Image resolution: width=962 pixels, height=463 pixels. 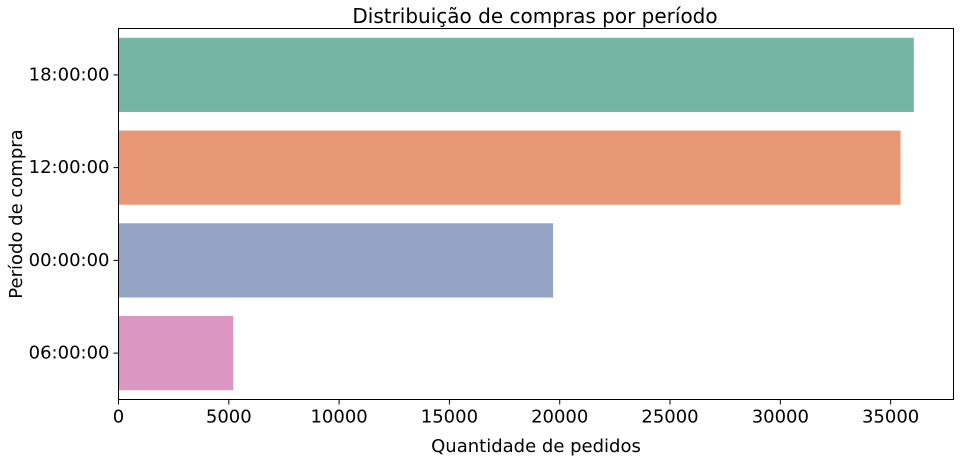 What do you see at coordinates (534, 16) in the screenshot?
I see `chart-title: Distribuição de compras por período` at bounding box center [534, 16].